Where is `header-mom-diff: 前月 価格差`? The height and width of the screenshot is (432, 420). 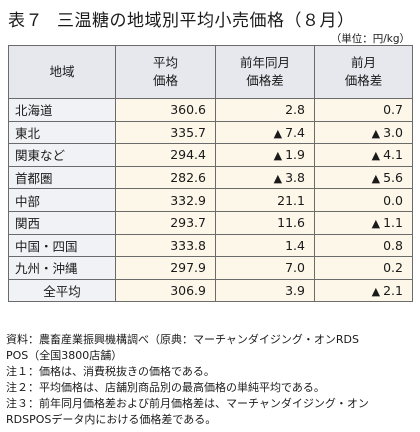
header-mom-diff: 前月 価格差 is located at coordinates (363, 72).